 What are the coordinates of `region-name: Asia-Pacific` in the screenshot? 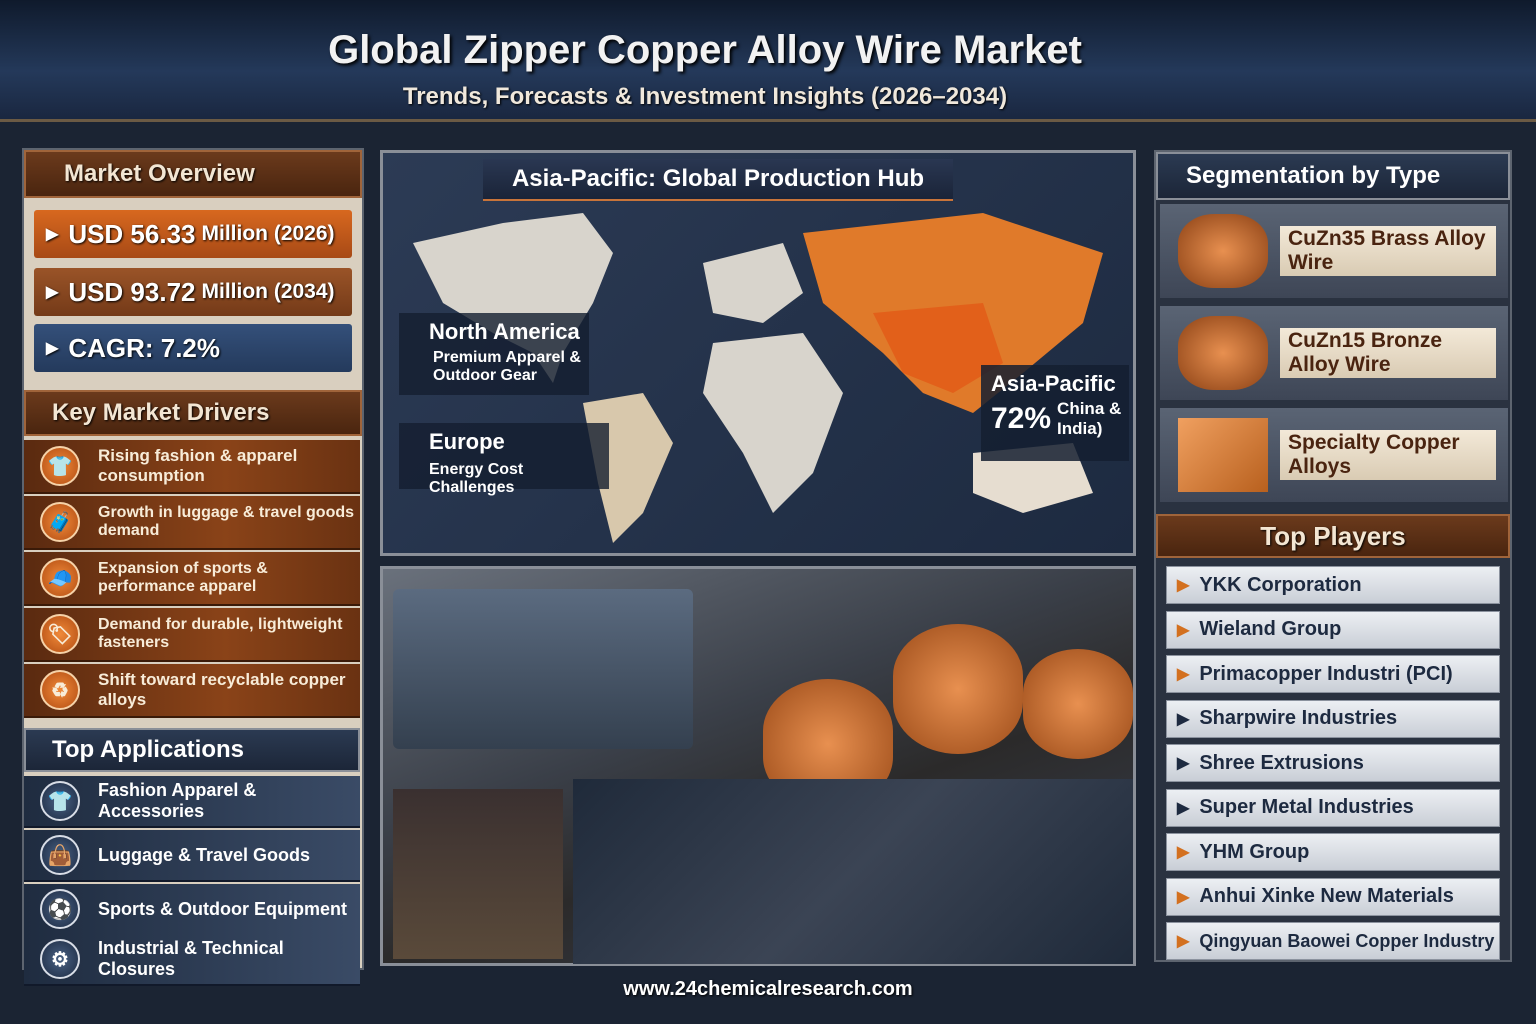 It's located at (1053, 383).